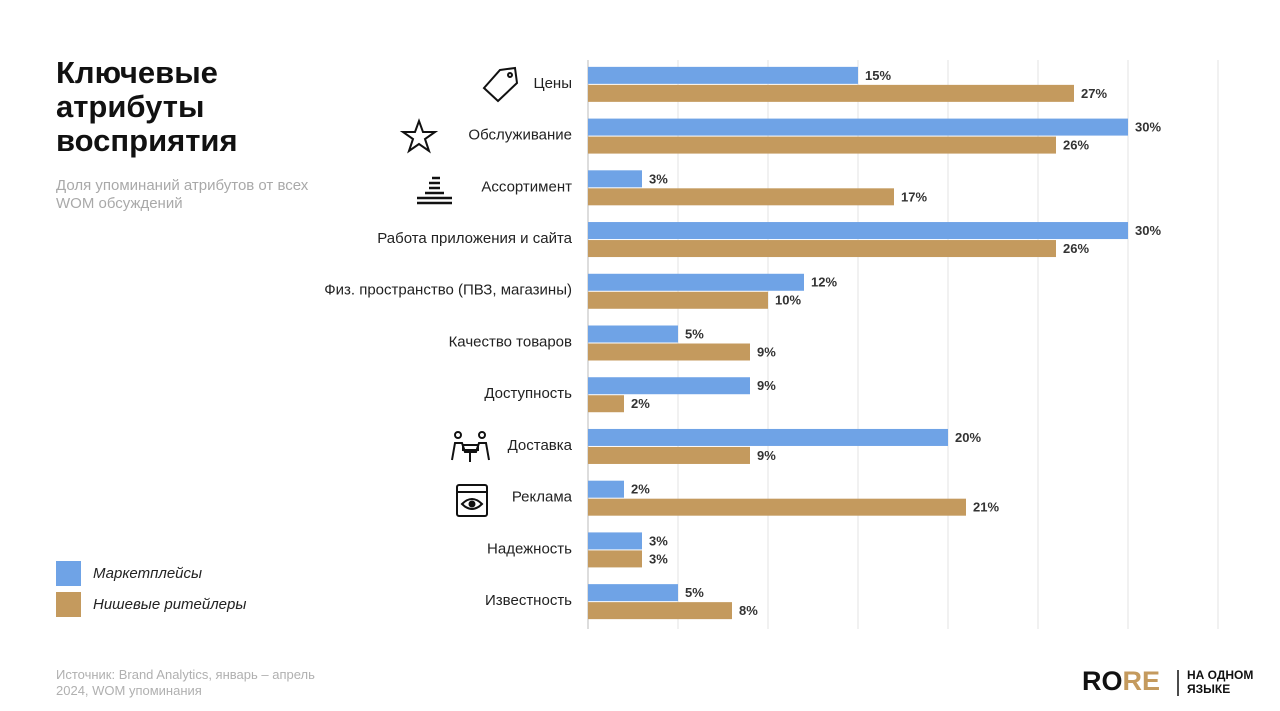 Image resolution: width=1280 pixels, height=711 pixels. I want to click on logo-tagline: ЯЗЫКЕ, so click(1208, 689).